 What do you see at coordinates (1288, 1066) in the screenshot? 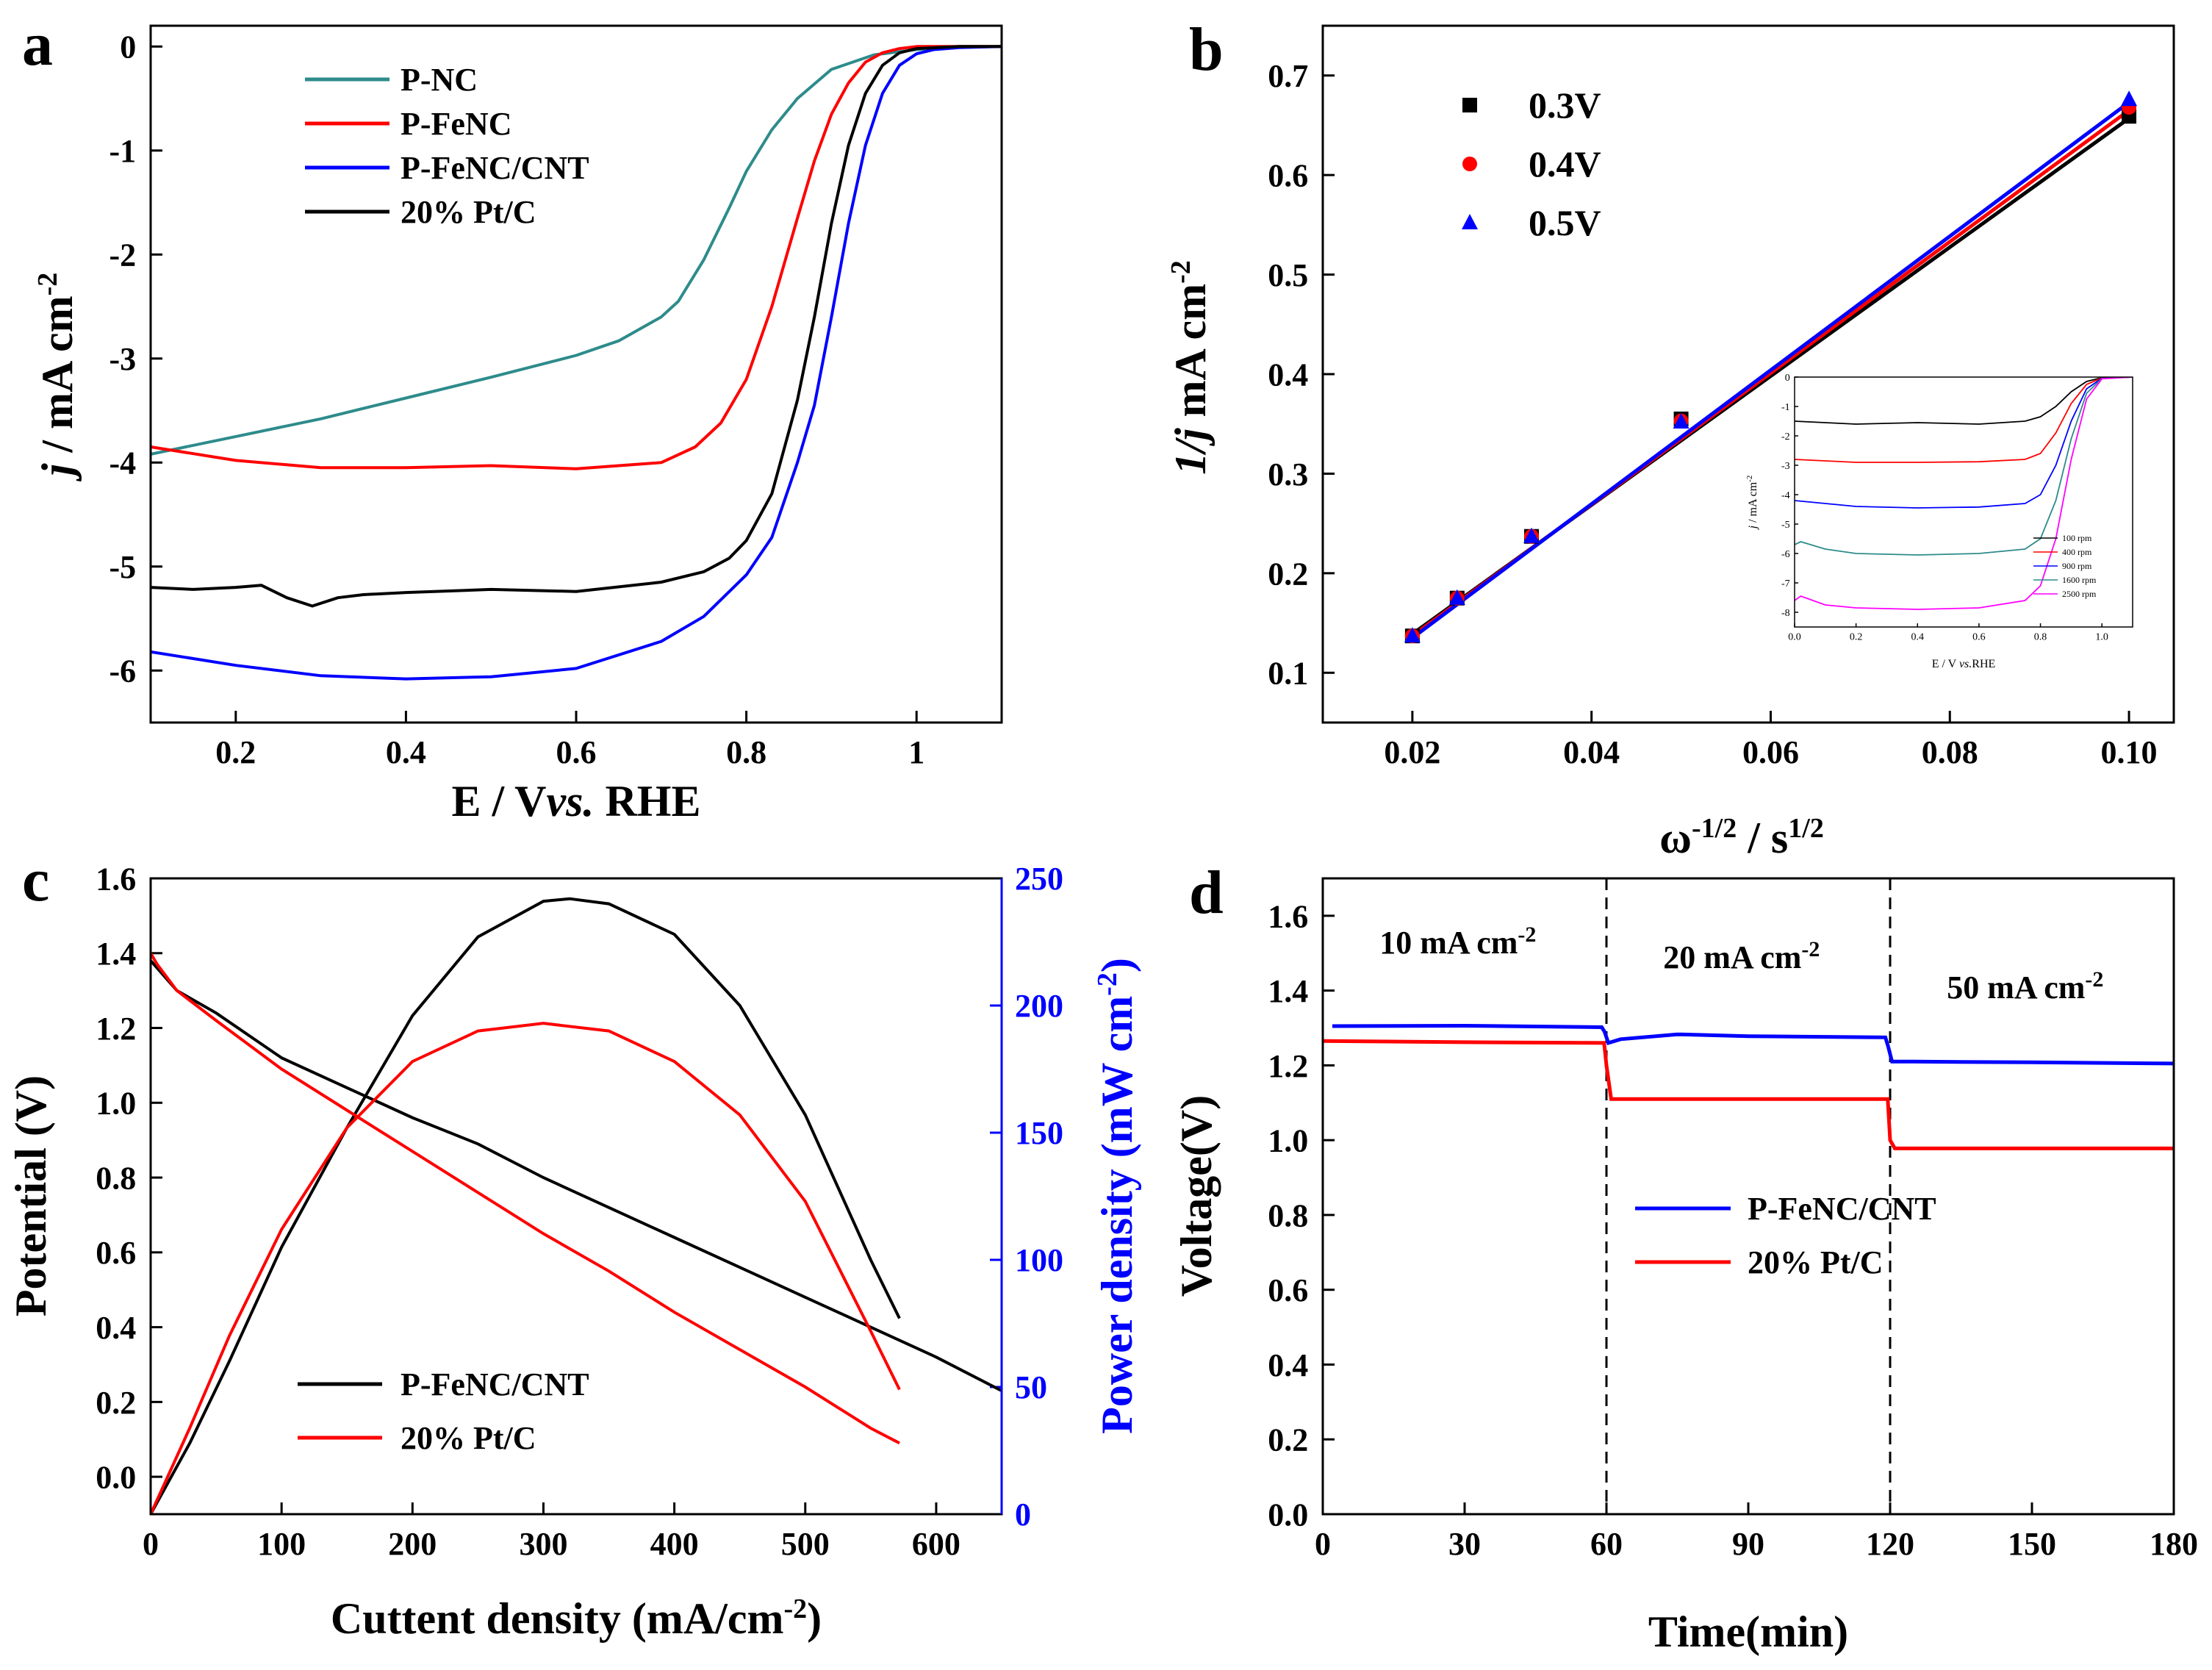
I see `y-tick-label: 1.2` at bounding box center [1288, 1066].